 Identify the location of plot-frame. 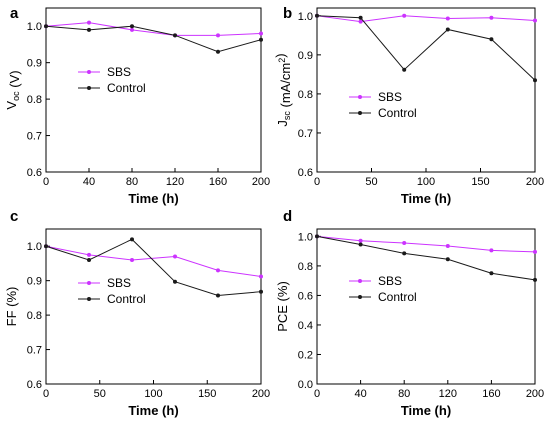
(426, 306).